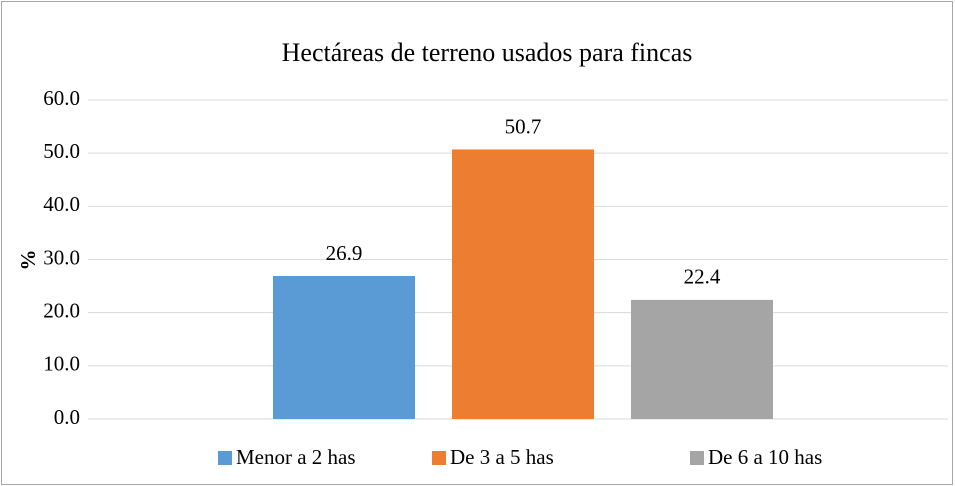  What do you see at coordinates (487, 52) in the screenshot?
I see `chart-title: Hectáreas de terreno usados para fincas` at bounding box center [487, 52].